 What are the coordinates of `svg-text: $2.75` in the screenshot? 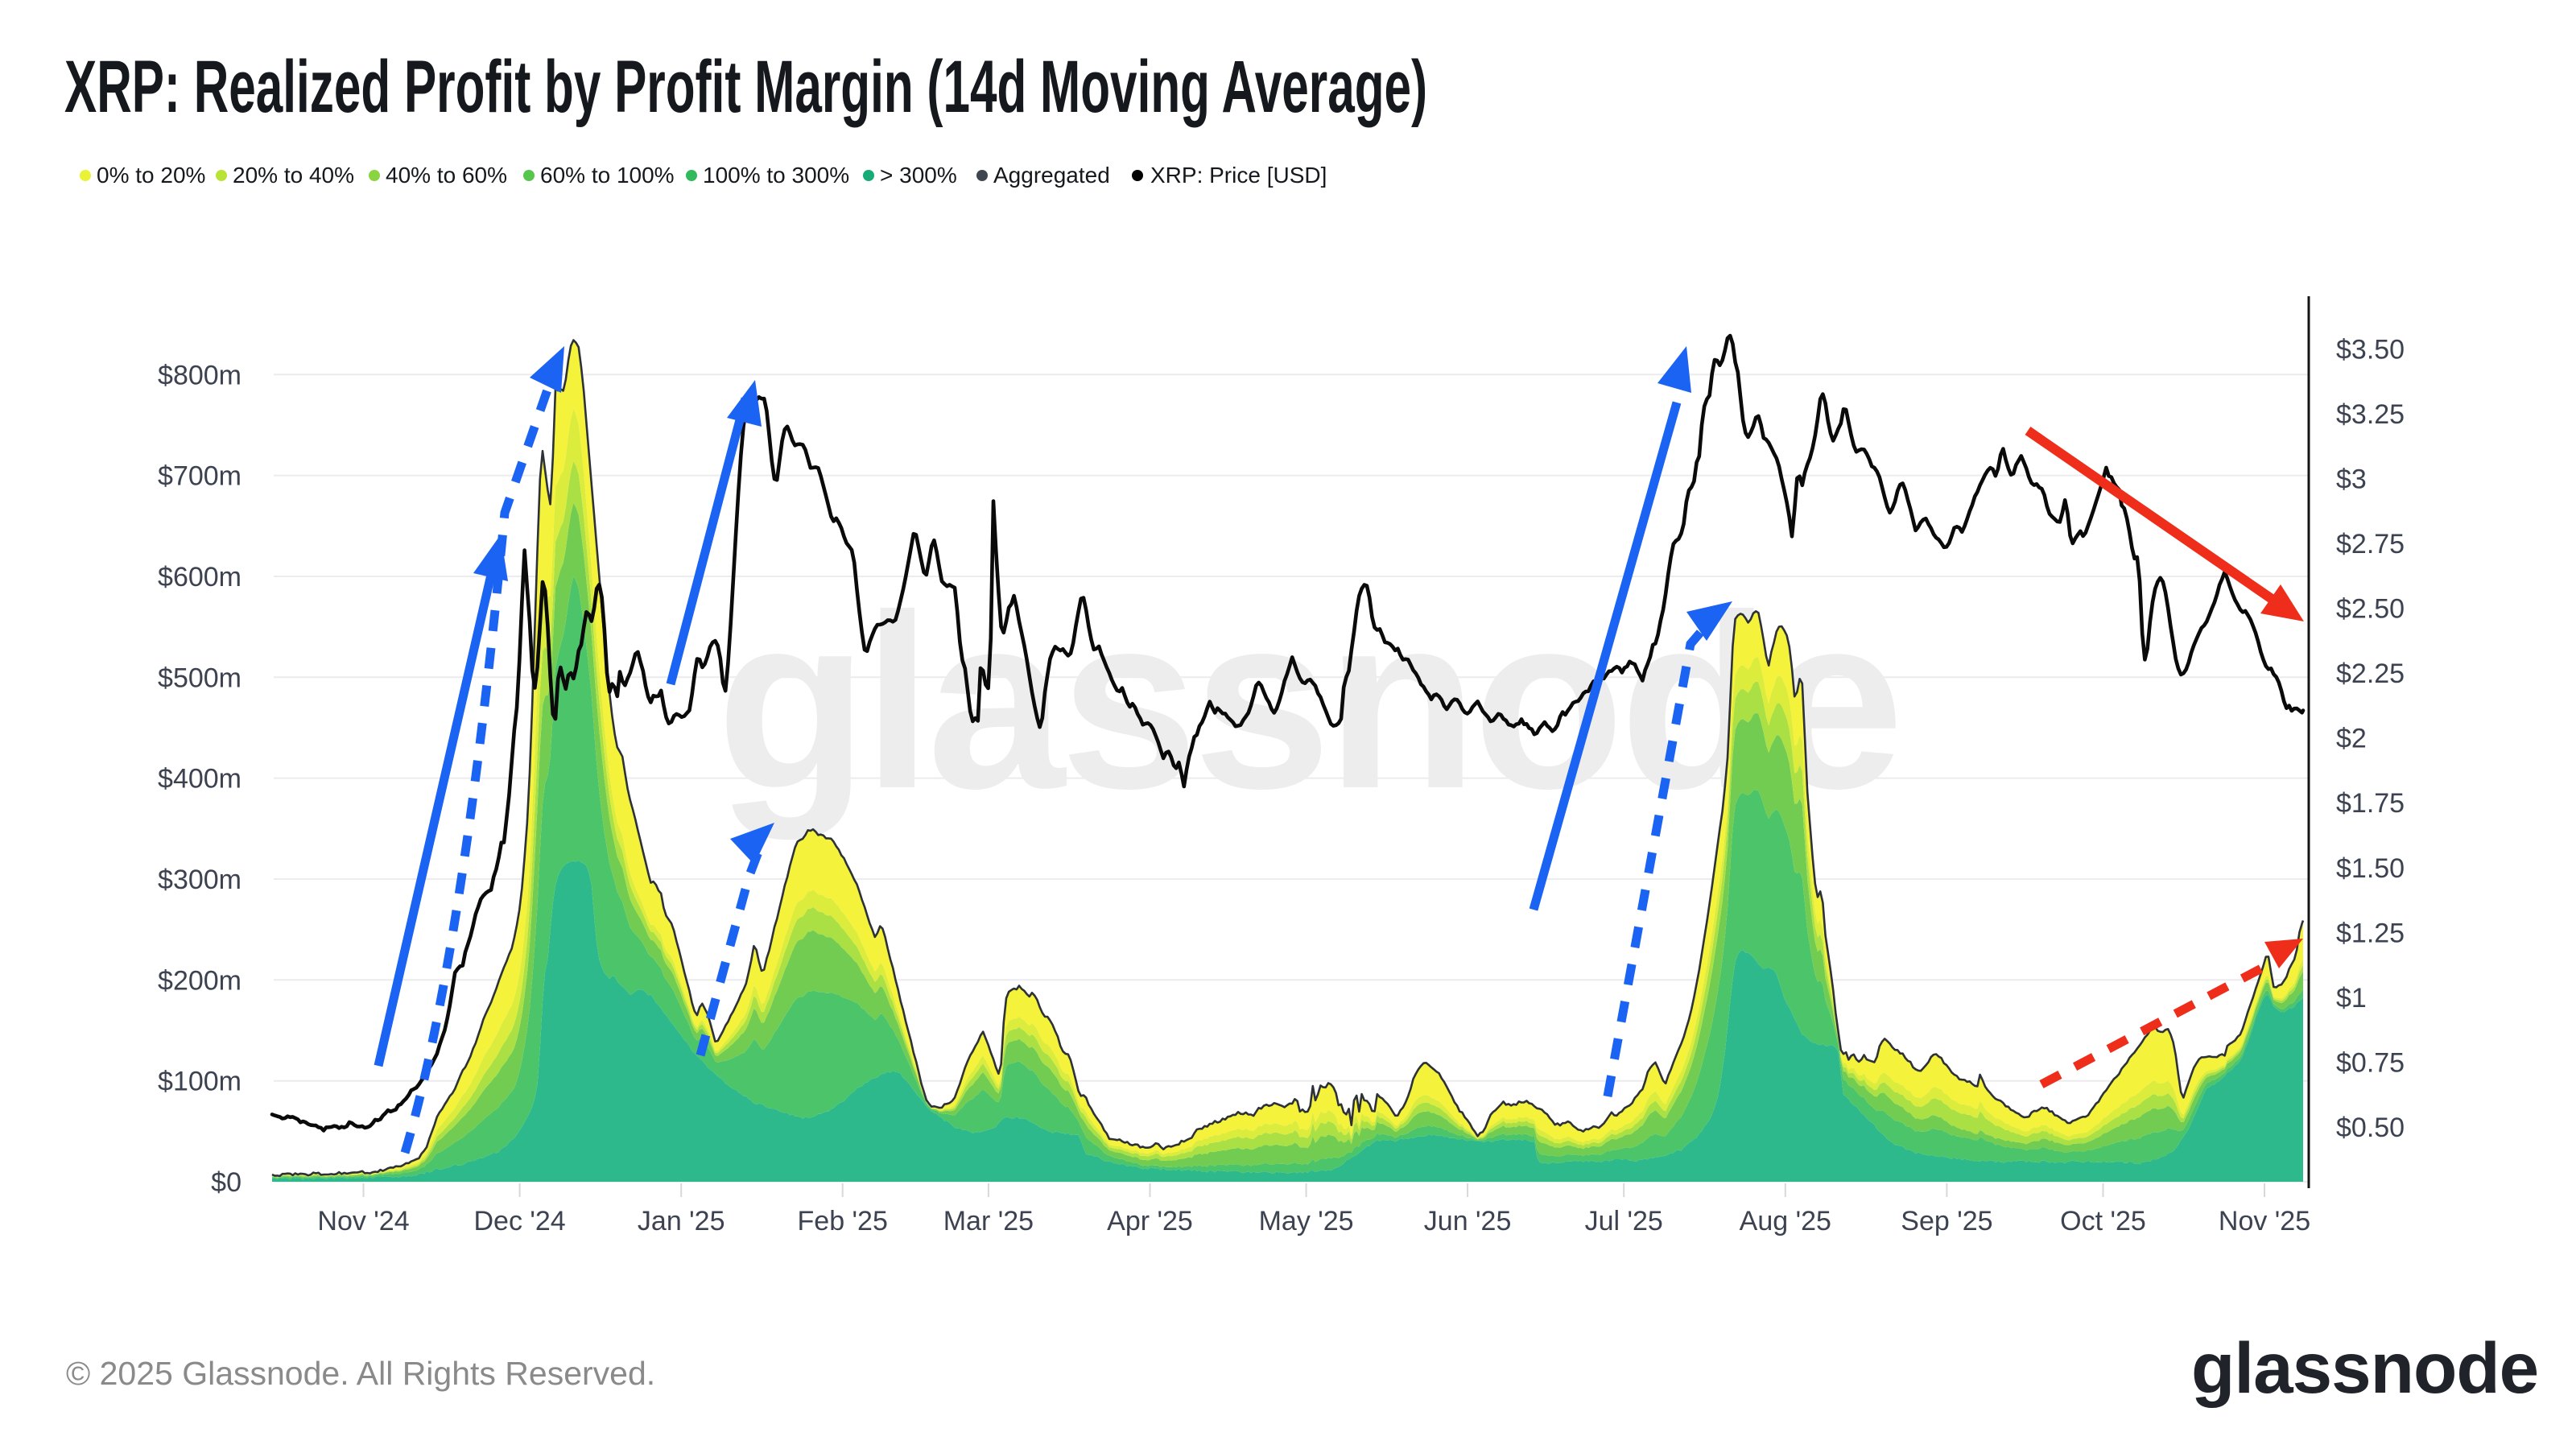 It's located at (2370, 544).